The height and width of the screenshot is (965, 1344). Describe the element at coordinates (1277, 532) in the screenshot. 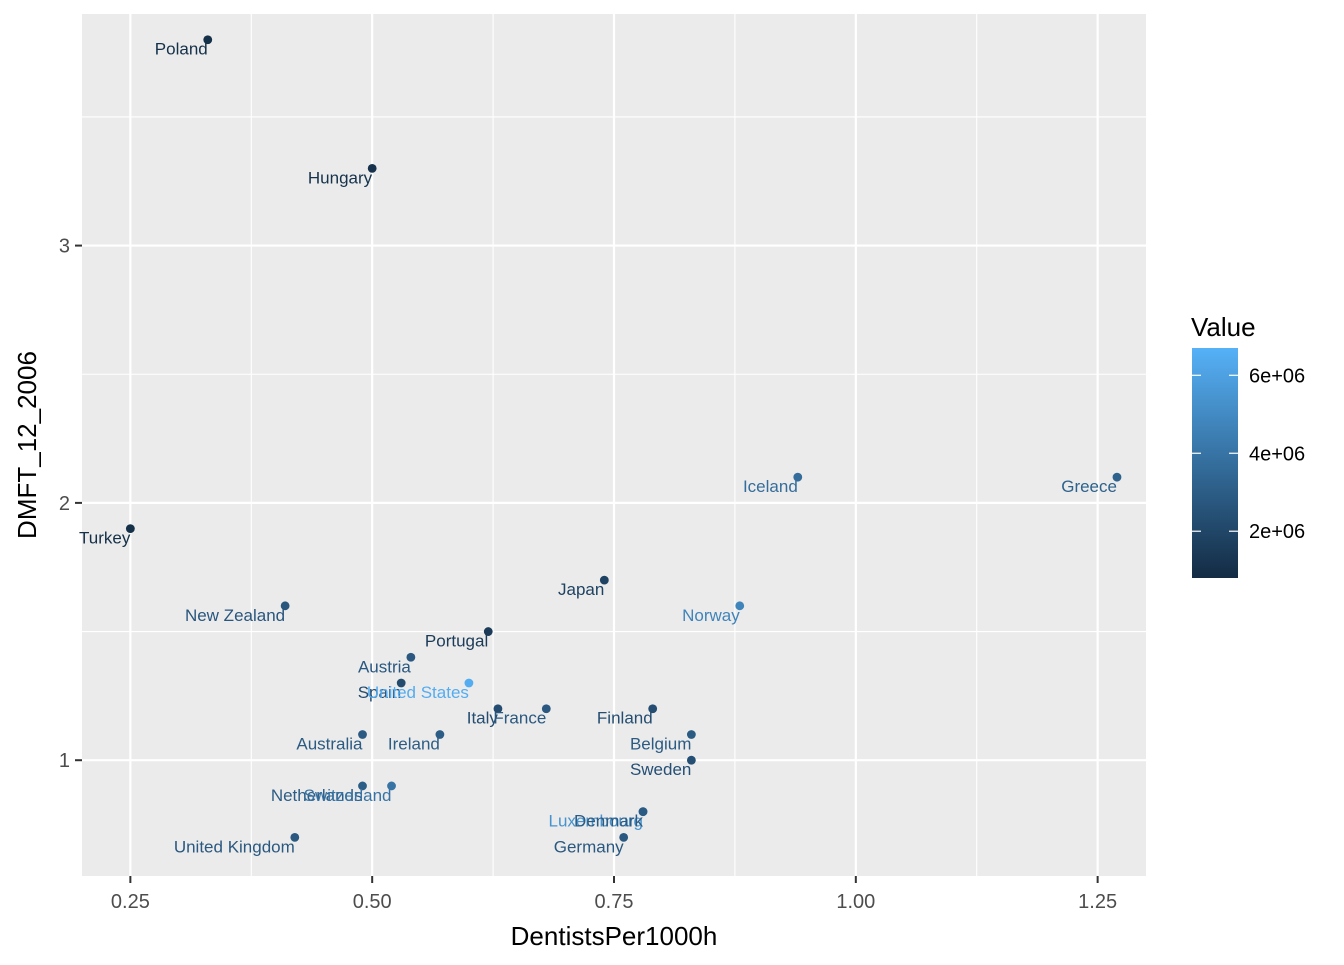

I see `colorbar-tick-label: 2e+06` at that location.